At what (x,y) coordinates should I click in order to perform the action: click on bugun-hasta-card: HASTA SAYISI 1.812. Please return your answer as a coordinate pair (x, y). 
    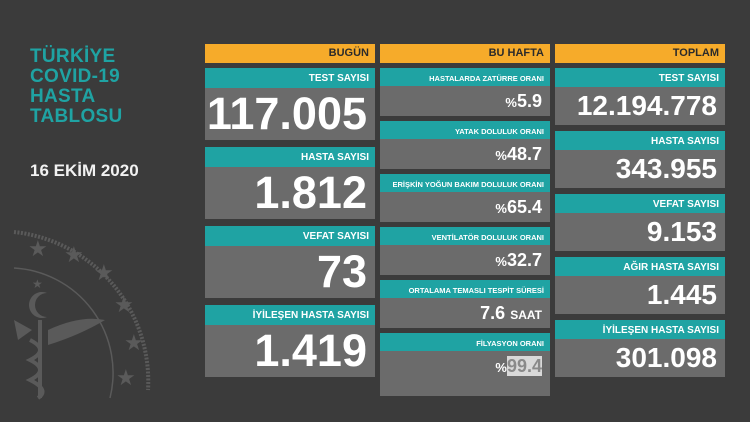
    Looking at the image, I should click on (290, 183).